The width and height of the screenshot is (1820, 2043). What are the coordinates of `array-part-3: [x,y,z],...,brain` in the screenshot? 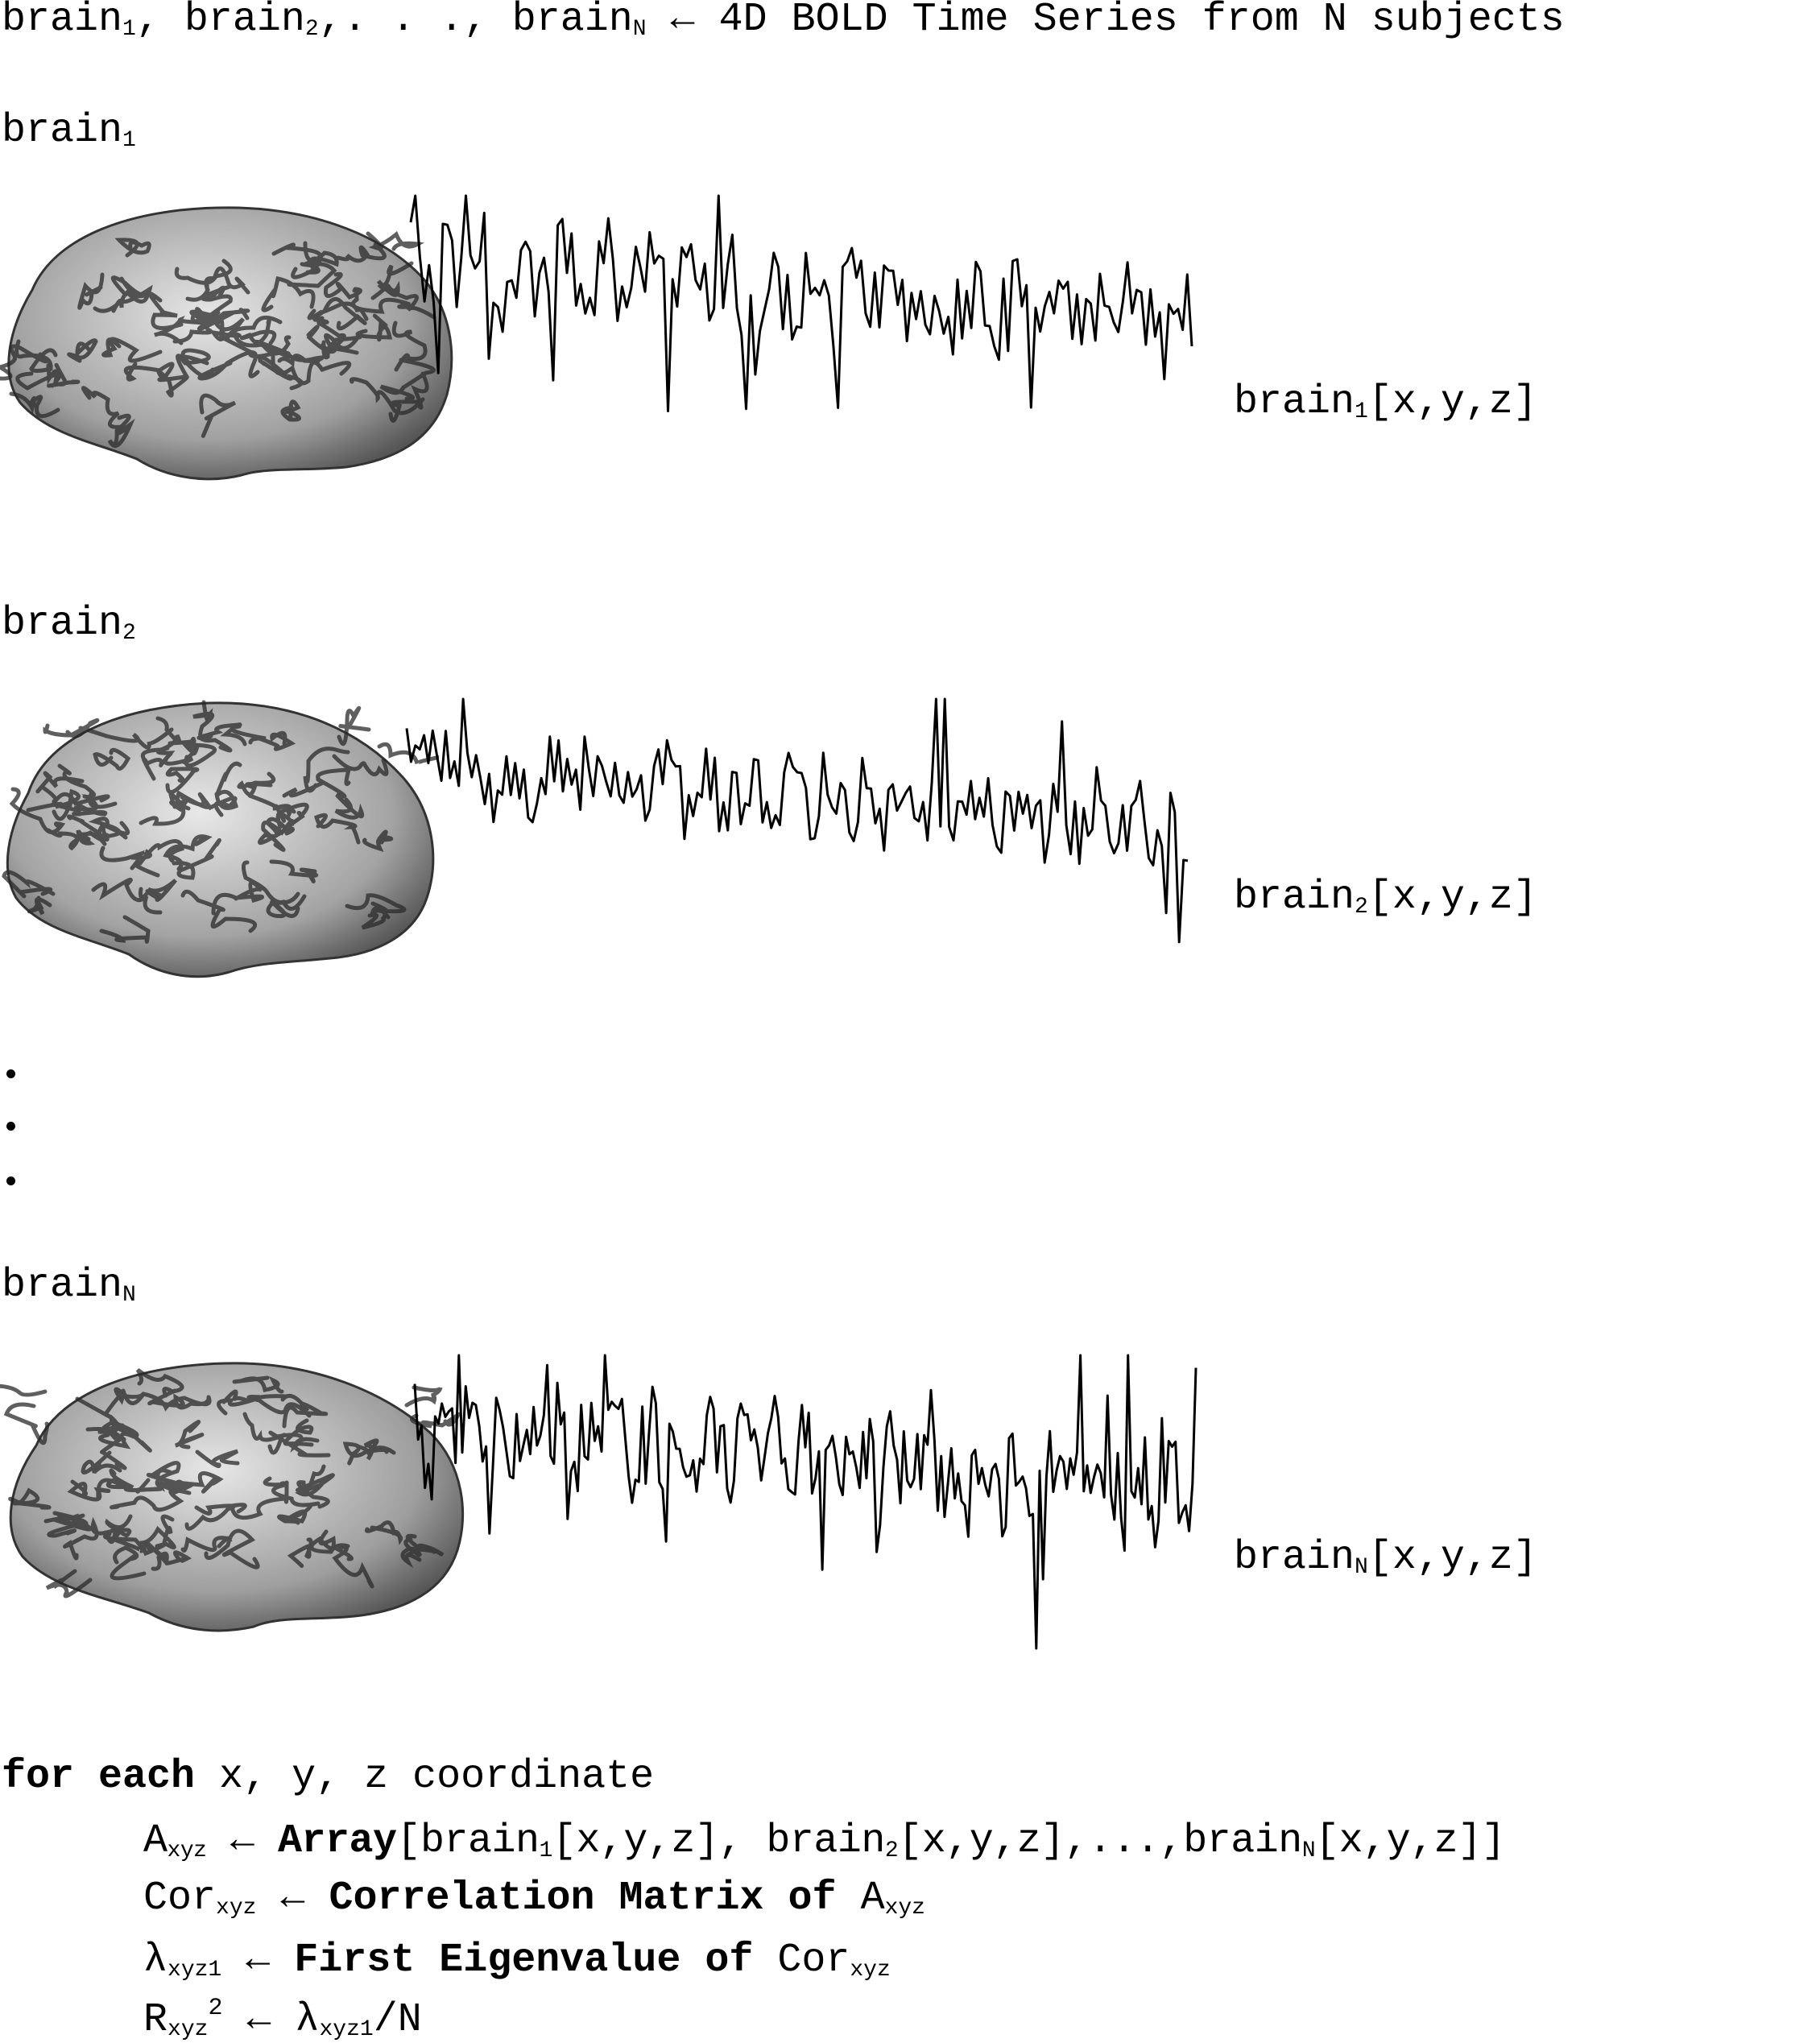 It's located at (1100, 1841).